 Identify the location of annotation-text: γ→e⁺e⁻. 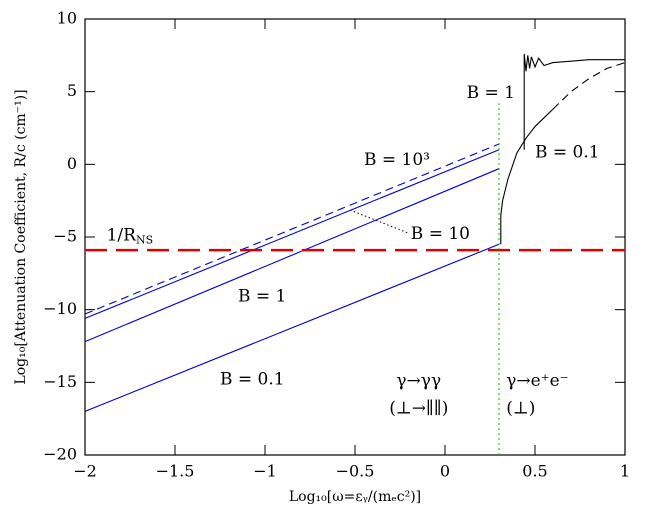
(537, 380).